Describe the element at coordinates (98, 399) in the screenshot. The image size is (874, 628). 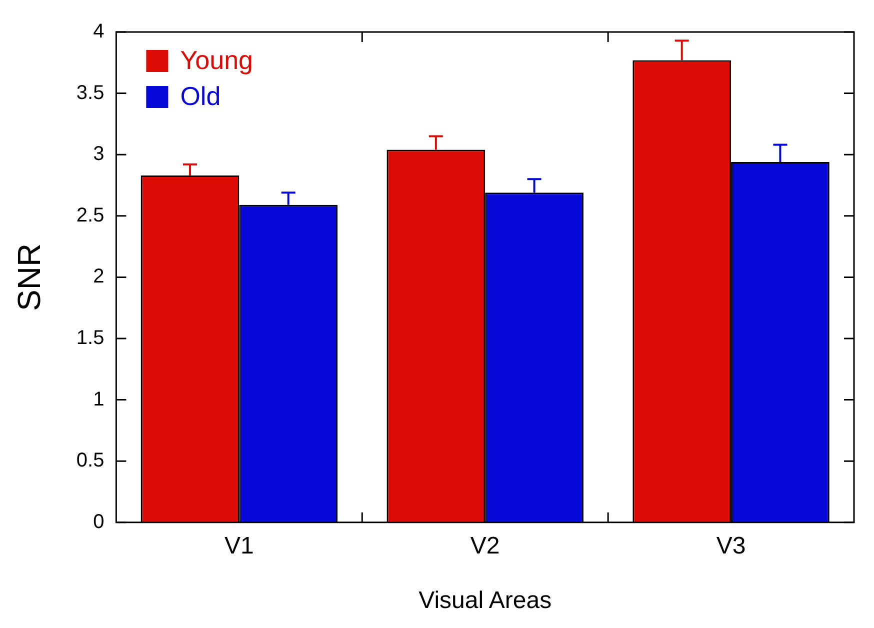
I see `y-tick-label: 1` at that location.